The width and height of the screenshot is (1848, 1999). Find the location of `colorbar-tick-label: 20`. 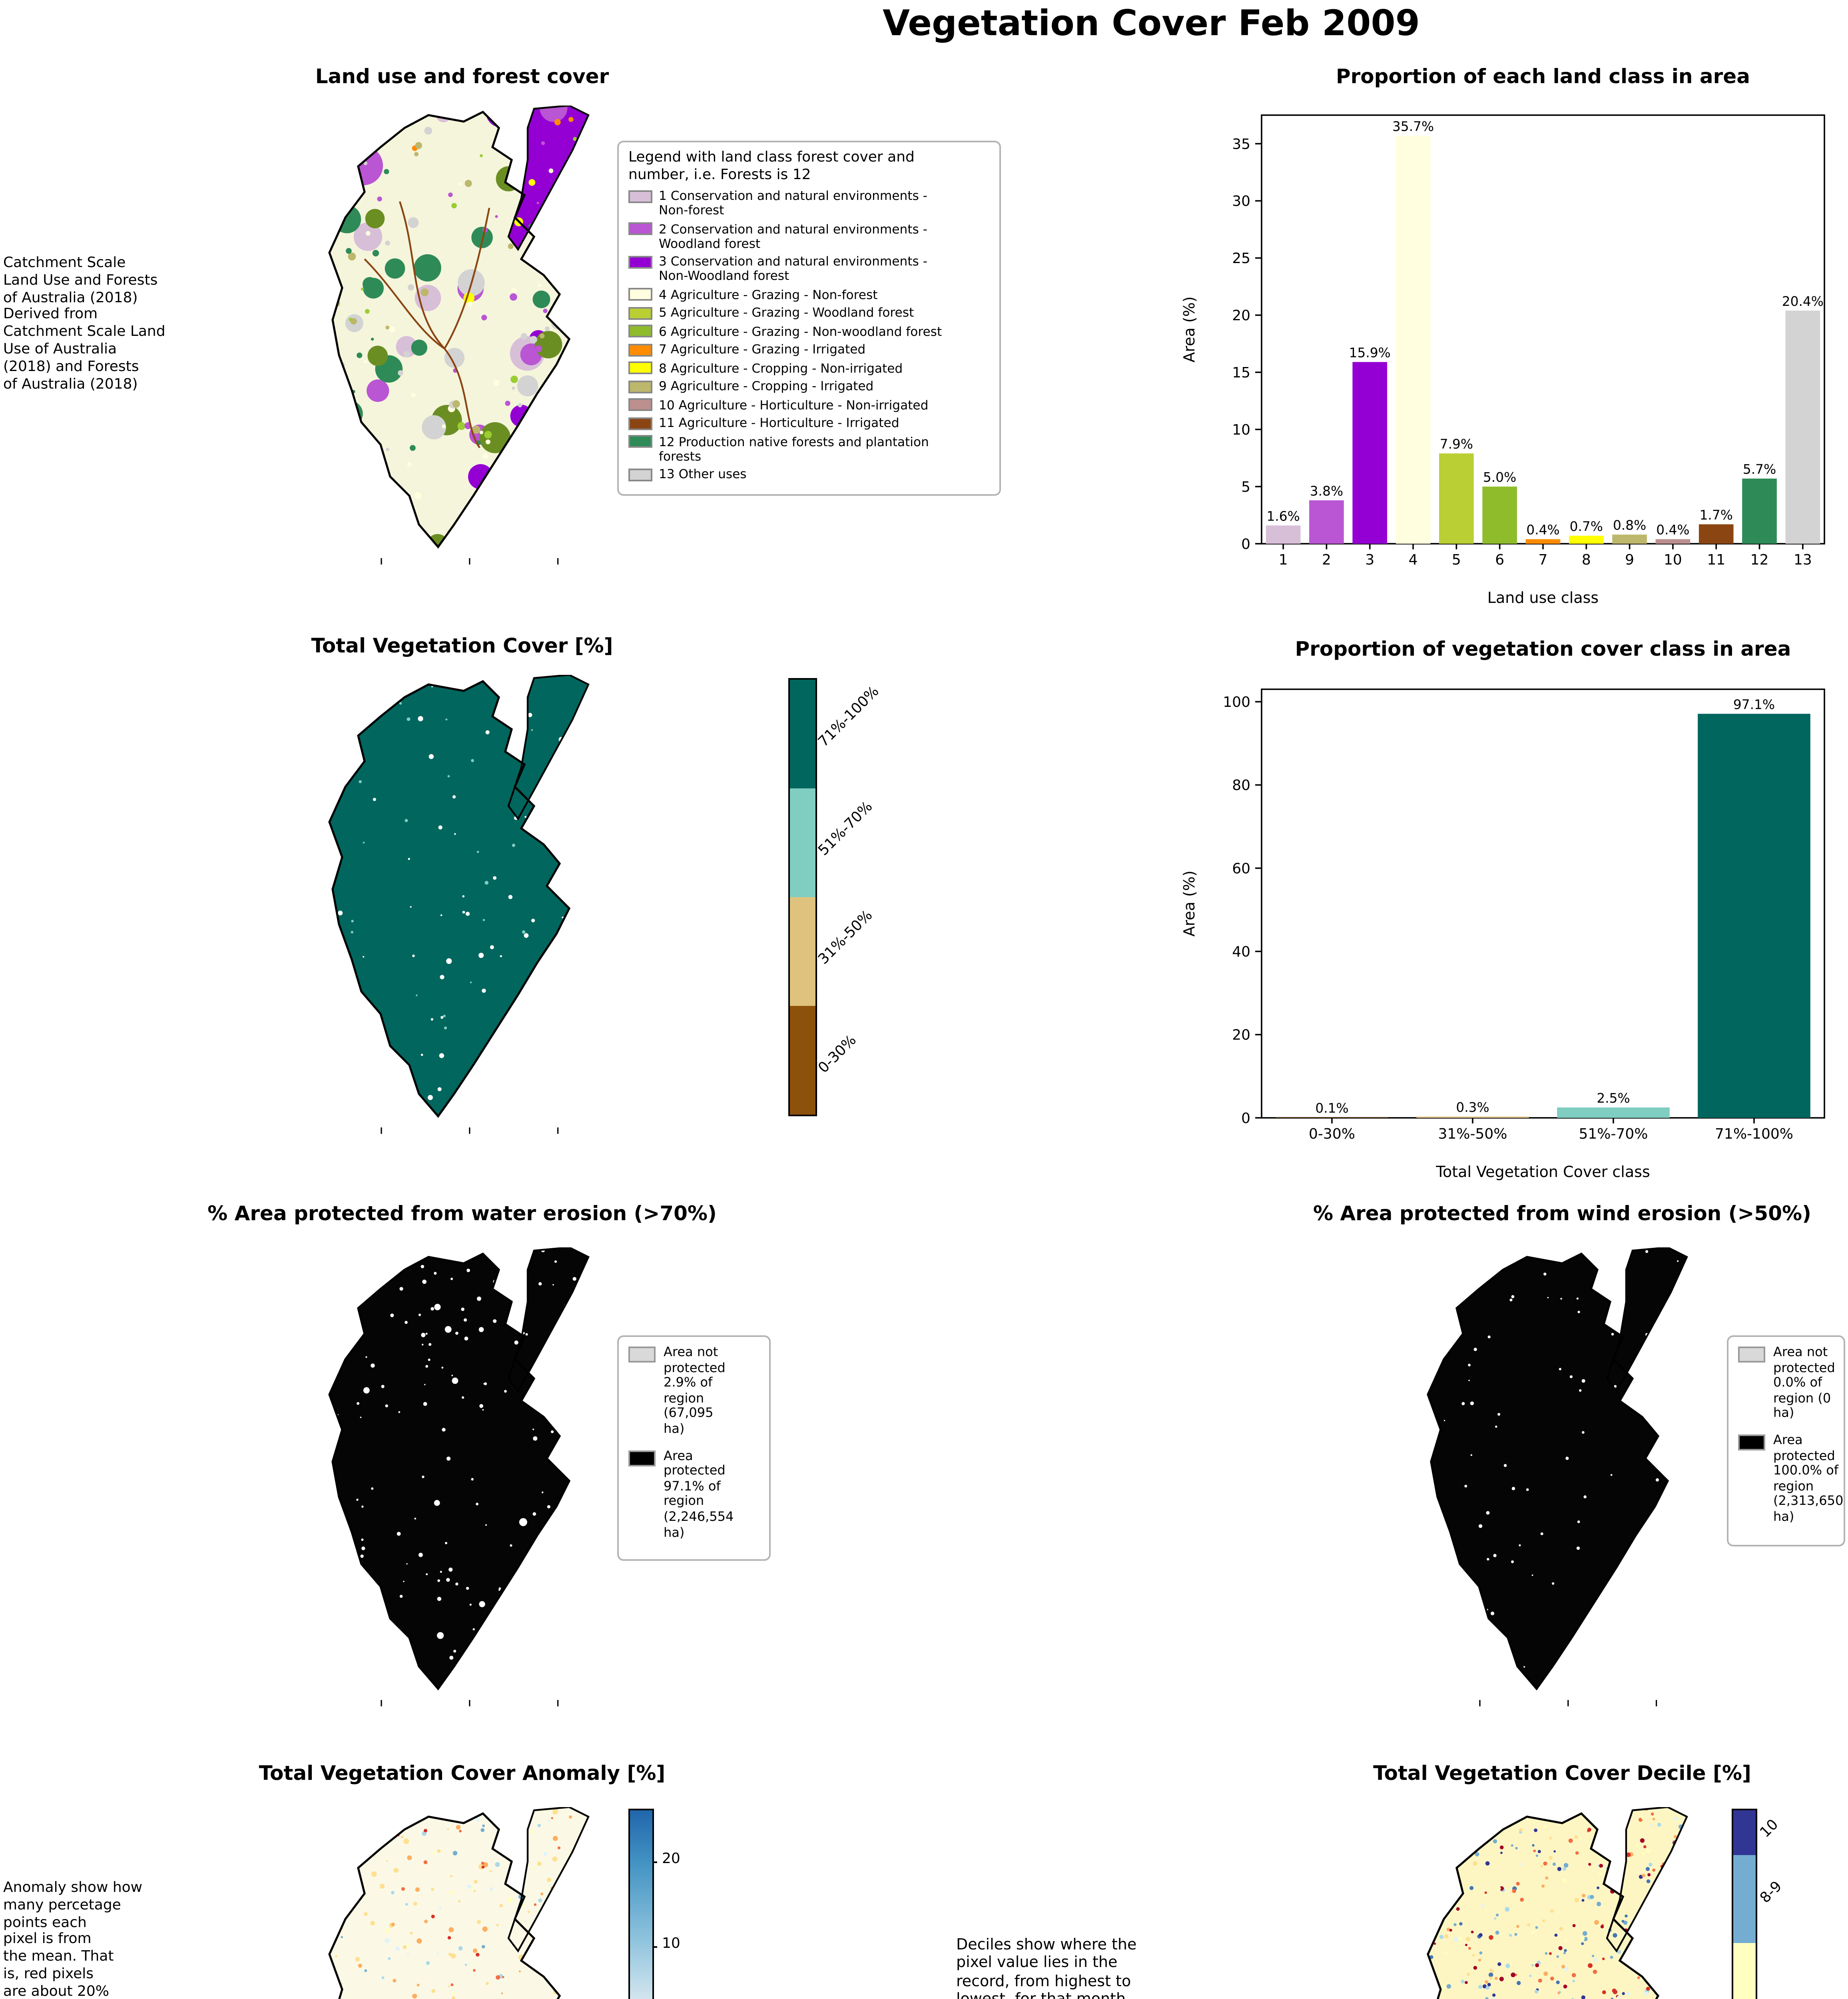

colorbar-tick-label: 20 is located at coordinates (671, 1860).